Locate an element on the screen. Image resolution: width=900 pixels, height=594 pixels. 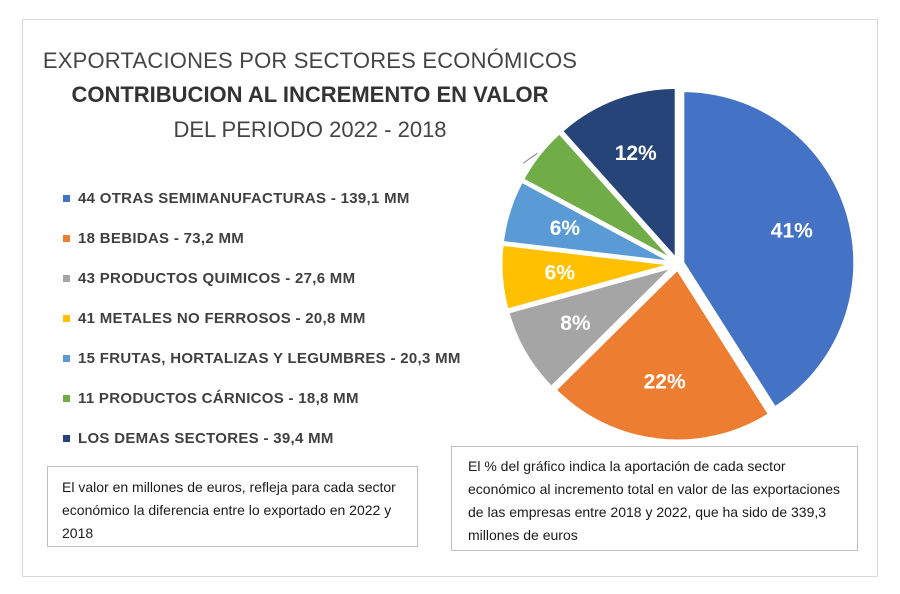
legend-item: 18 BEBIDAS - 73,2 MM is located at coordinates (262, 238).